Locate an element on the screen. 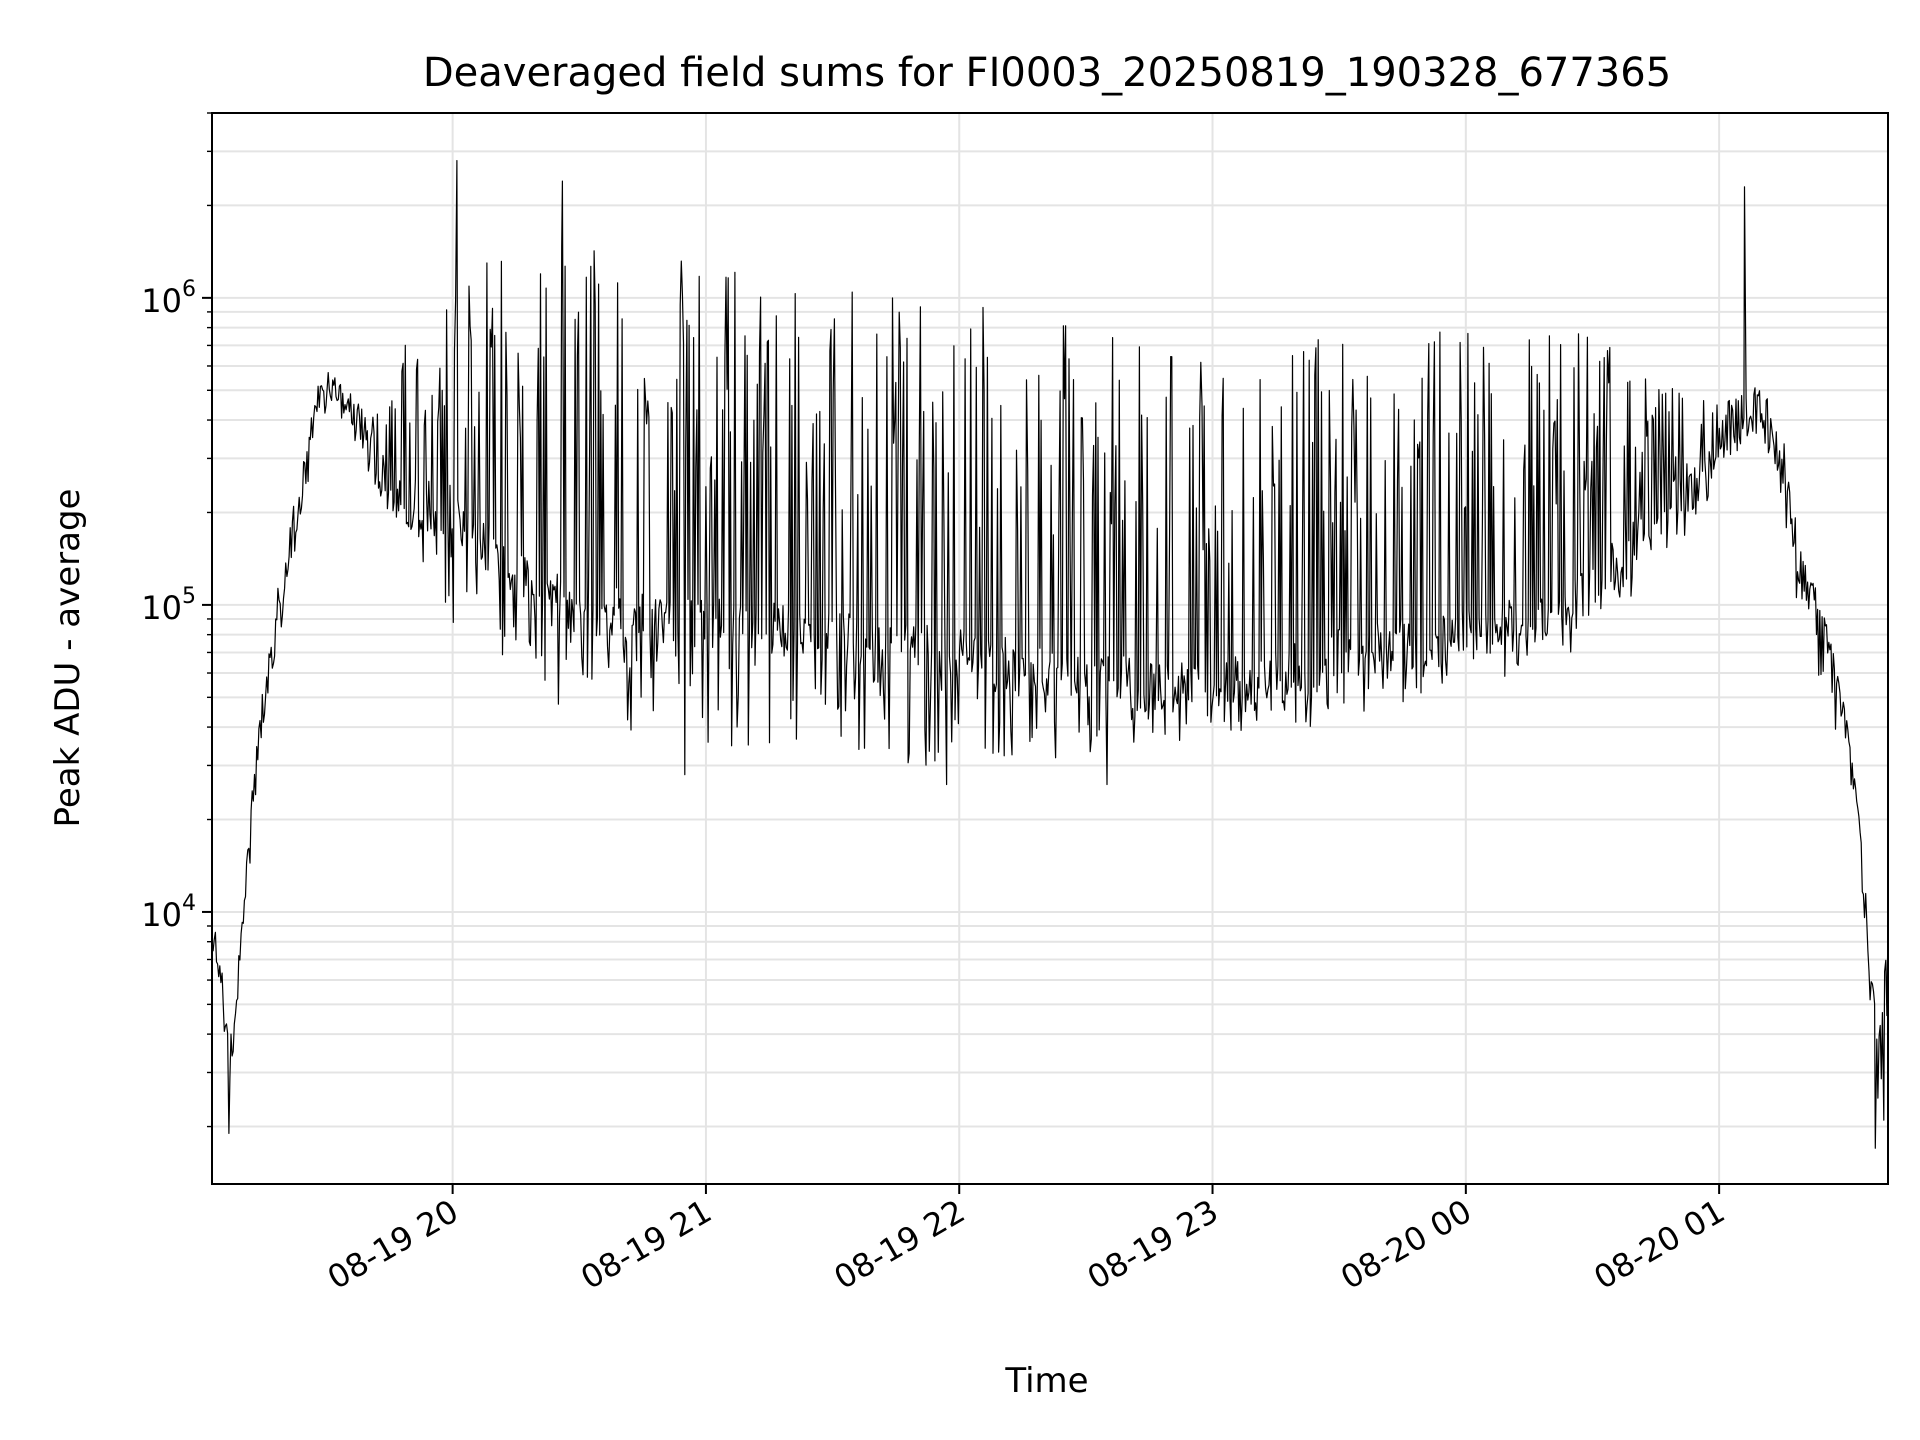  y-tick-label: 10⁶ is located at coordinates (168, 298).